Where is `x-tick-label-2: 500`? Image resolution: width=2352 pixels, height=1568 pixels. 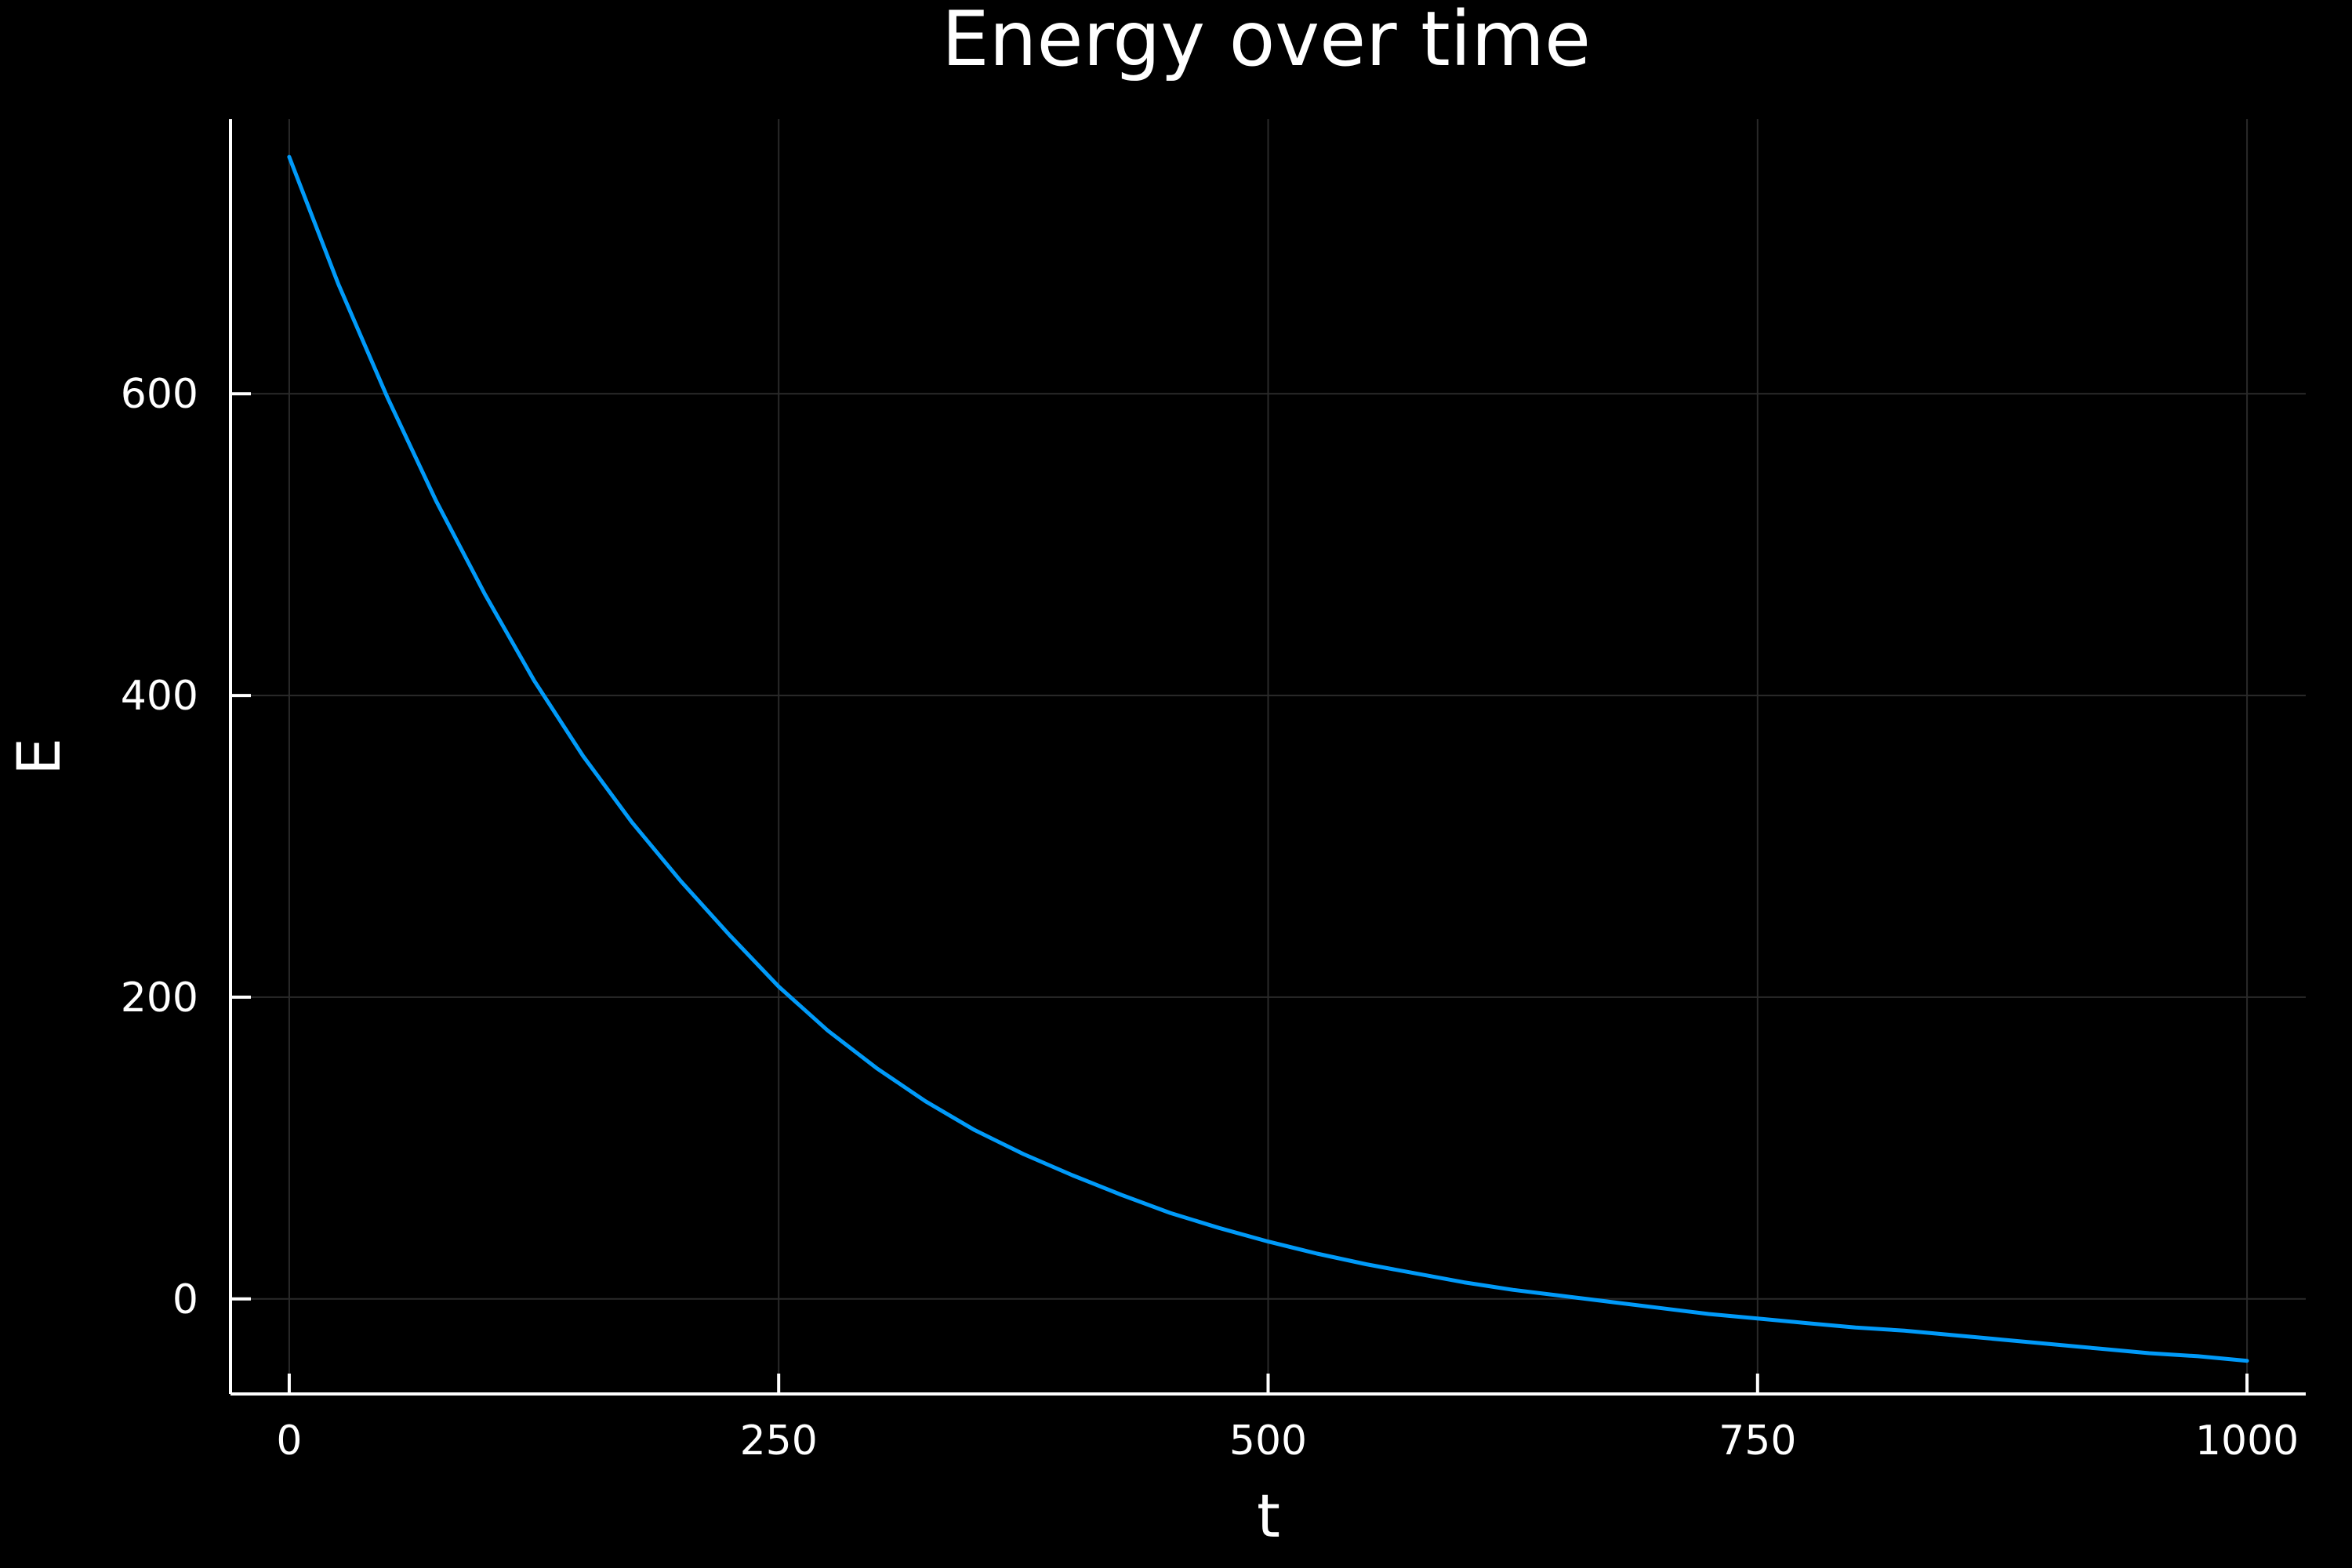
x-tick-label-2: 500 is located at coordinates (1268, 1441).